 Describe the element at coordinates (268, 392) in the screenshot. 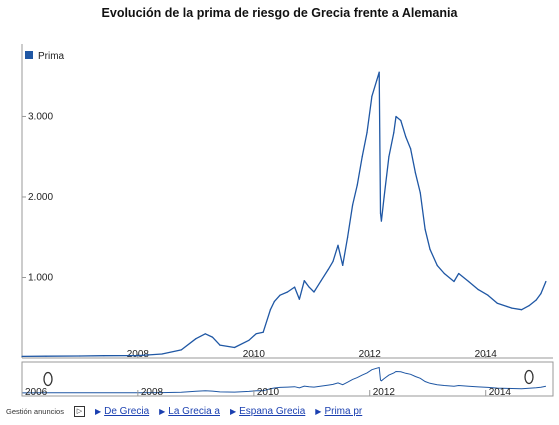

I see `navigator-tick-label: 2010` at that location.